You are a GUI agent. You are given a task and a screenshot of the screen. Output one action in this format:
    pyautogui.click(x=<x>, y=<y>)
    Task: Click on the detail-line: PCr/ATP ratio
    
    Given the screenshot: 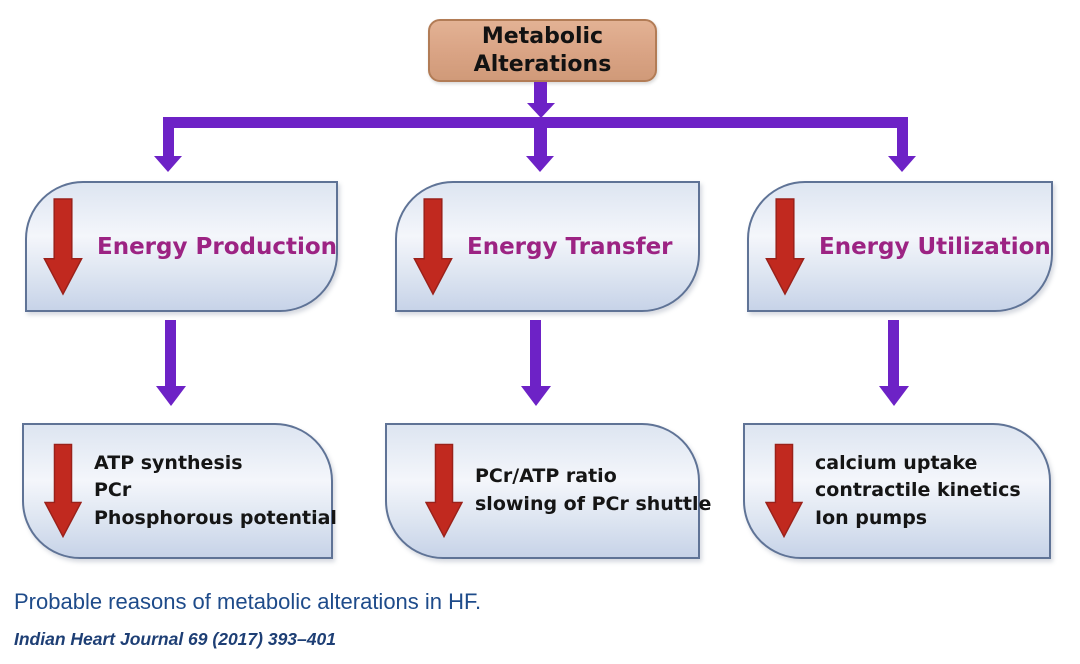 What is the action you would take?
    pyautogui.click(x=546, y=476)
    